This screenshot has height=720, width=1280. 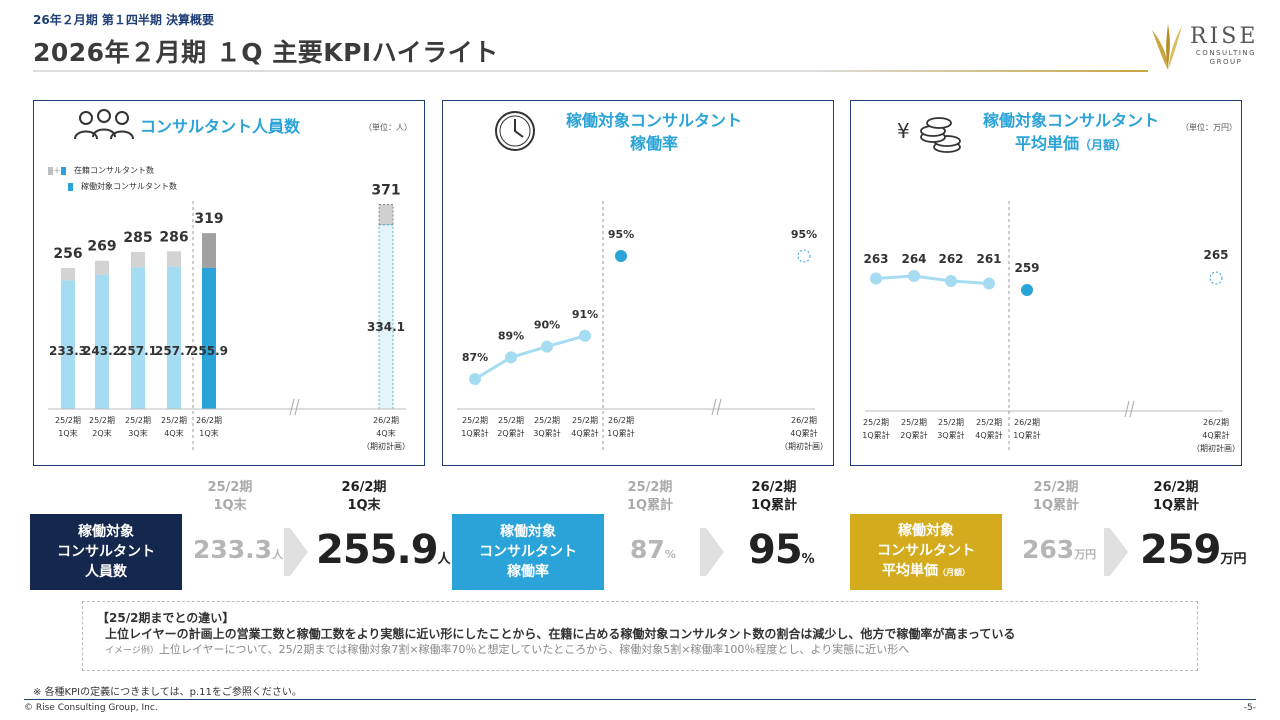 I want to click on unit-price-title-suffix: （月額）, so click(x=1103, y=145).